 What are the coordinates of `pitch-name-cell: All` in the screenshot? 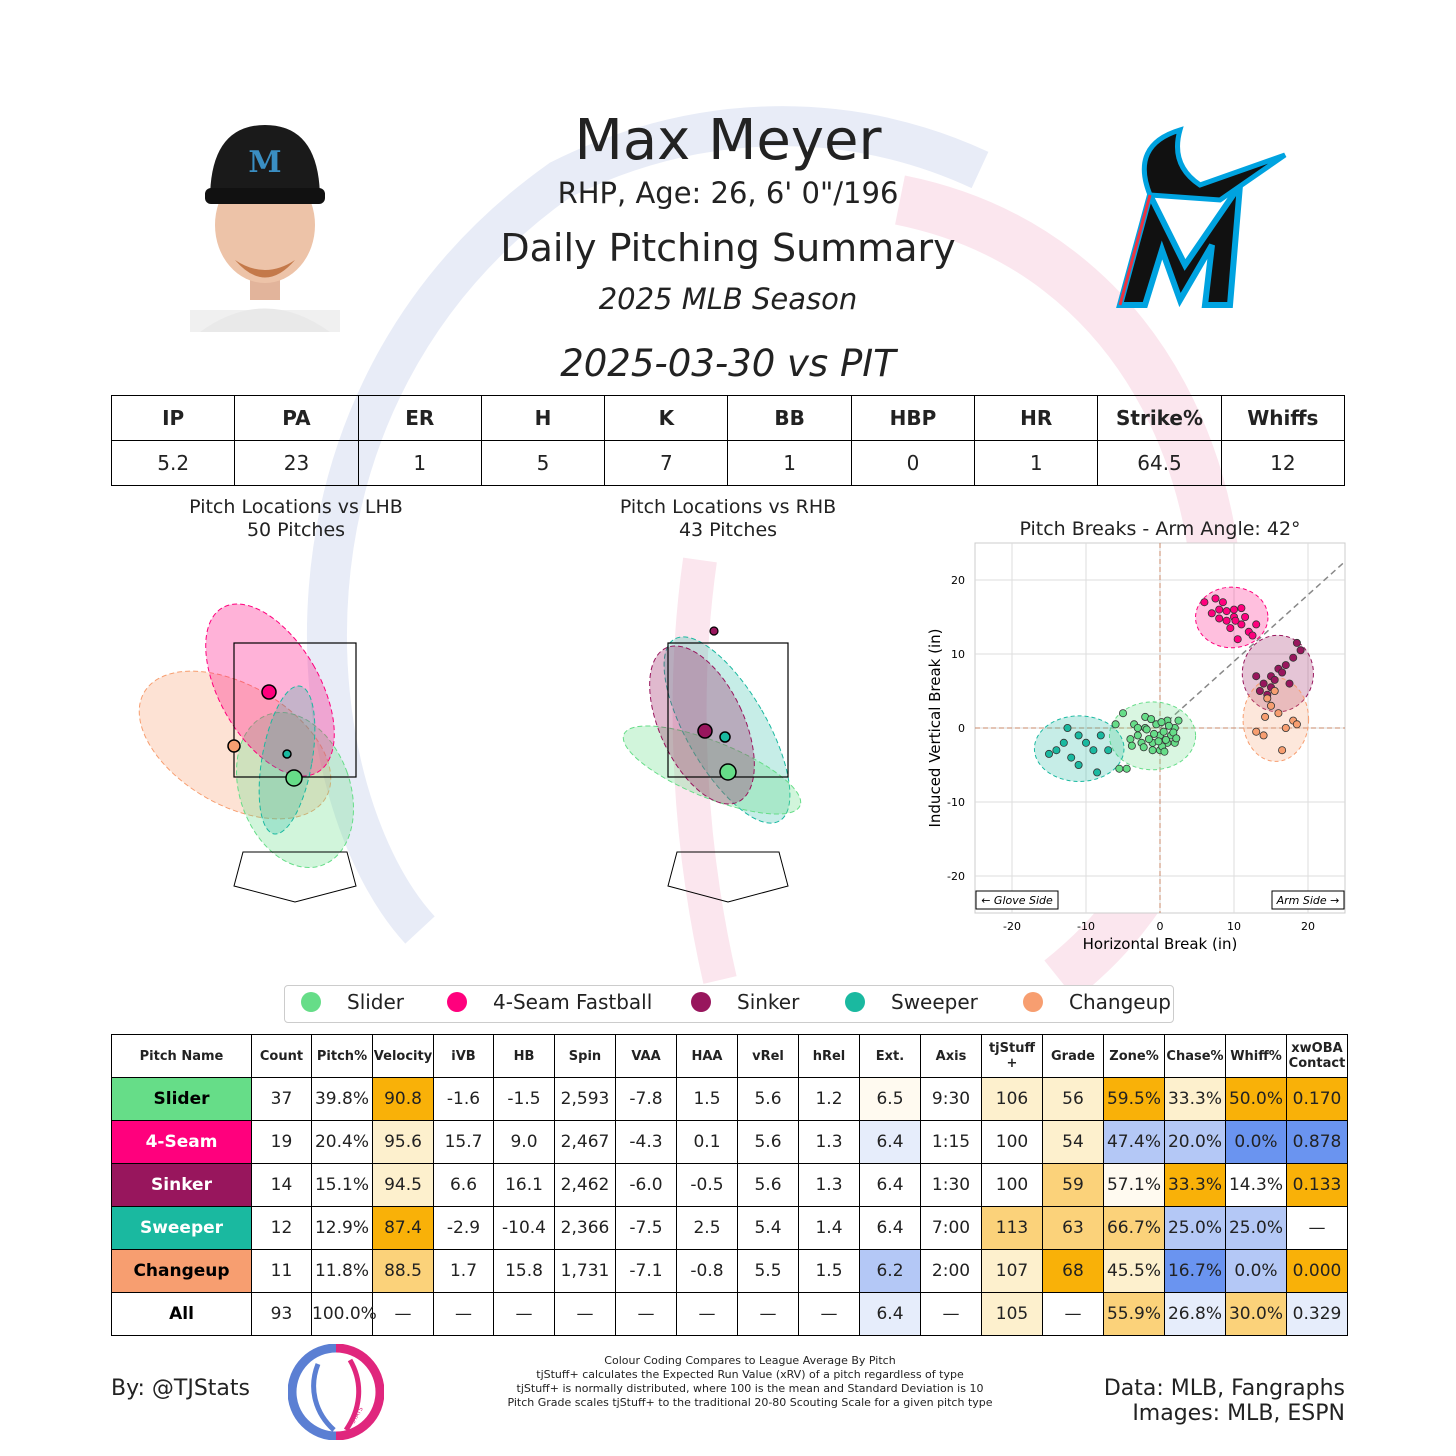 It's located at (181, 1314).